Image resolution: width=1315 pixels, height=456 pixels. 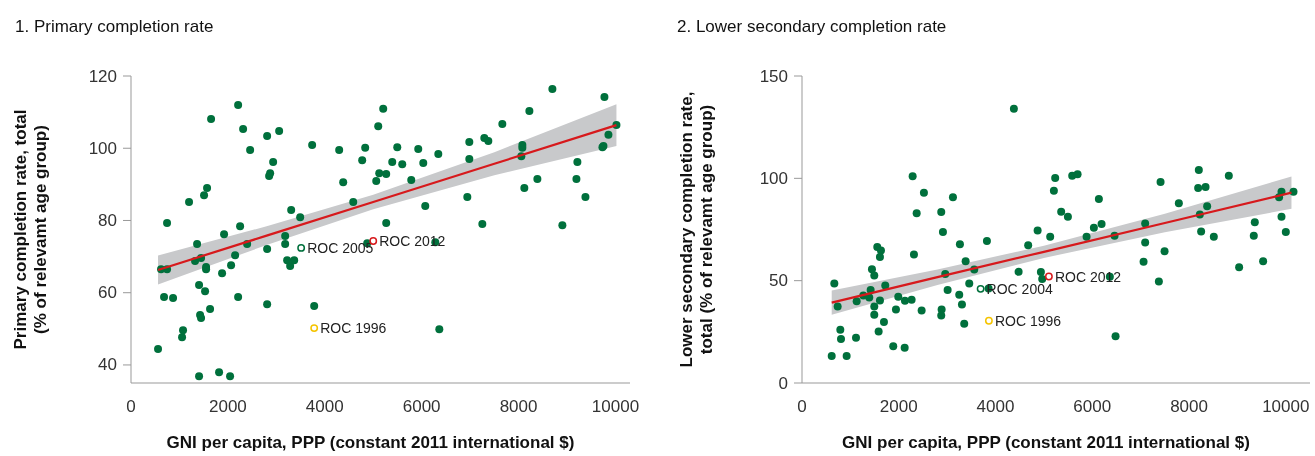 What do you see at coordinates (30, 229) in the screenshot?
I see `y-axis-title: Primary completion rate, total (% of relevamt age group)` at bounding box center [30, 229].